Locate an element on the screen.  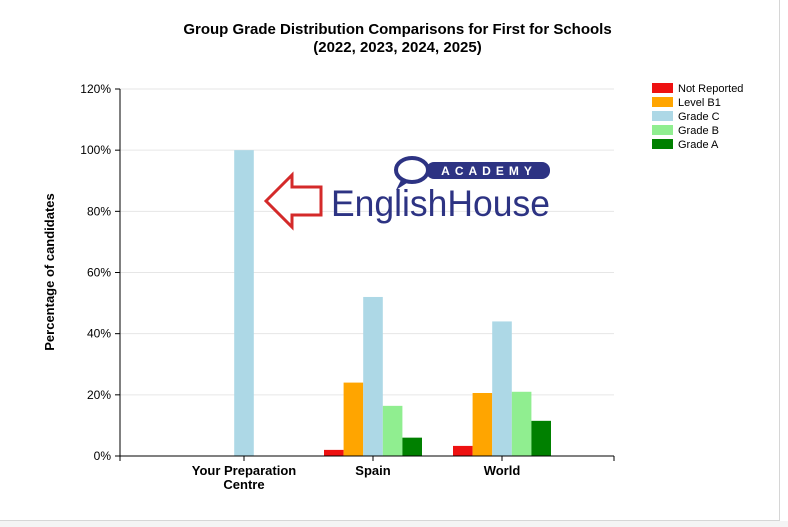
logo-speech-bubble is located at coordinates (412, 170).